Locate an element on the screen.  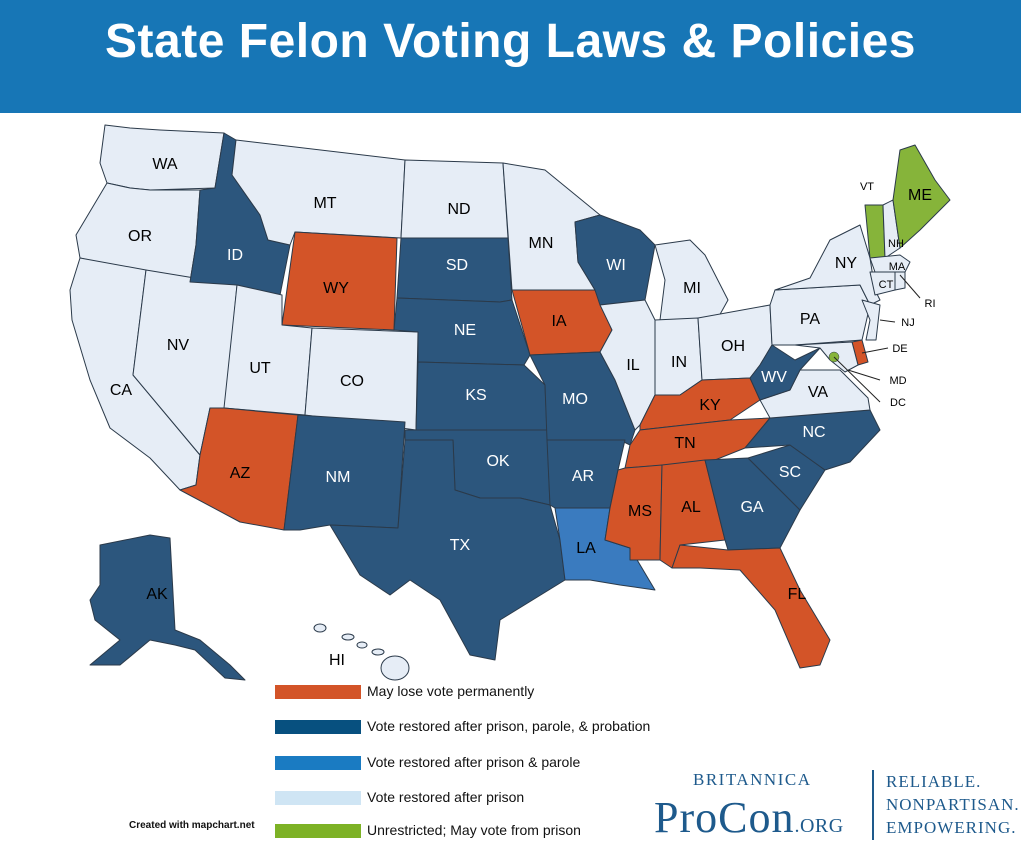
label-OH: OH is located at coordinates (733, 346).